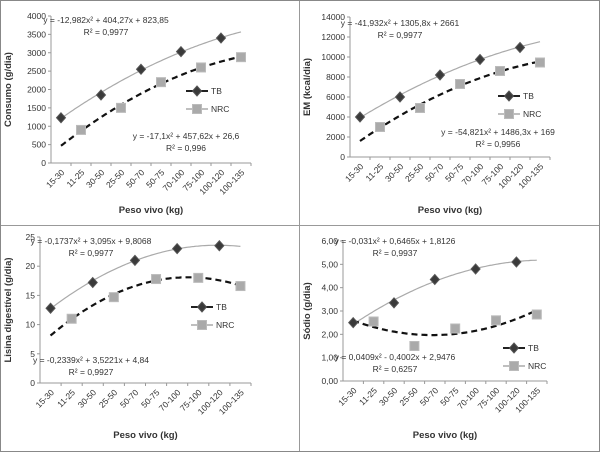  What do you see at coordinates (31, 295) in the screenshot?
I see `y-tick-label: 15` at bounding box center [31, 295].